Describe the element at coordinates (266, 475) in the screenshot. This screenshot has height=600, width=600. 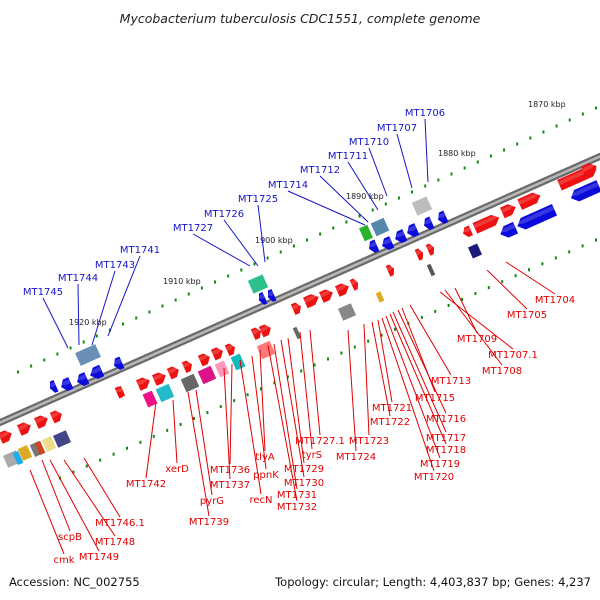
I see `gene-label: ppnK` at that location.